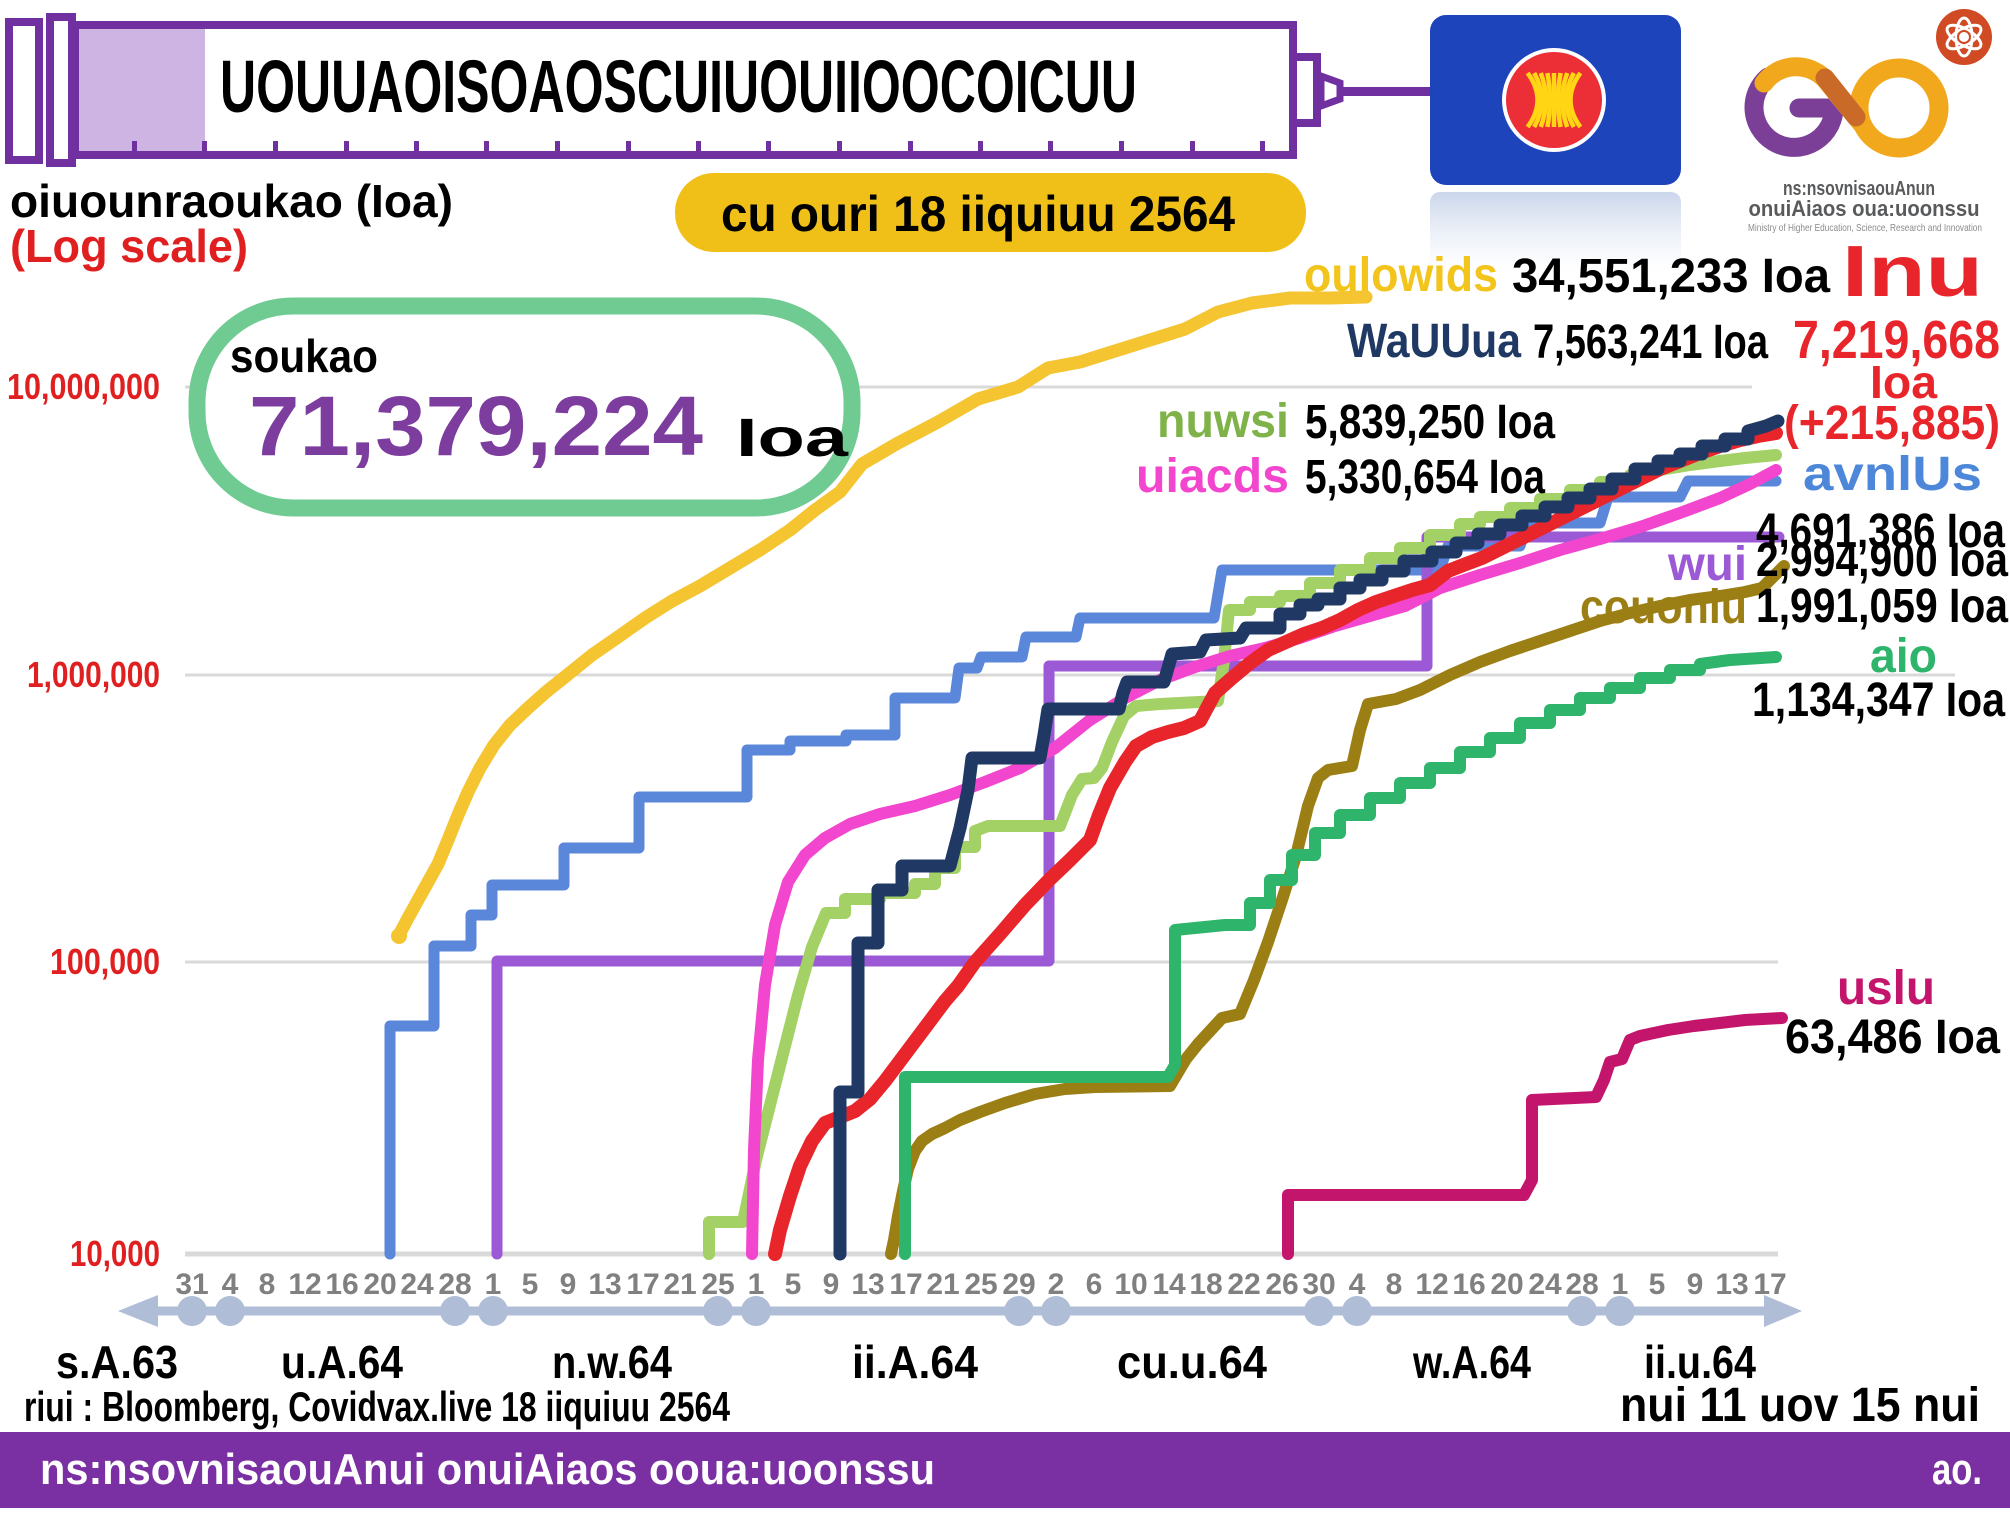  I want to click on svg-text: 31, so click(191, 1284).